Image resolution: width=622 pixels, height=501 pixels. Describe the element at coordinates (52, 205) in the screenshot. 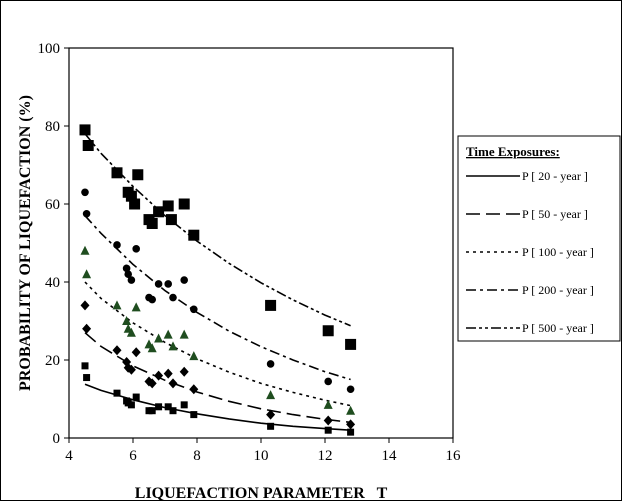

I see `y-tick-label: 60` at that location.